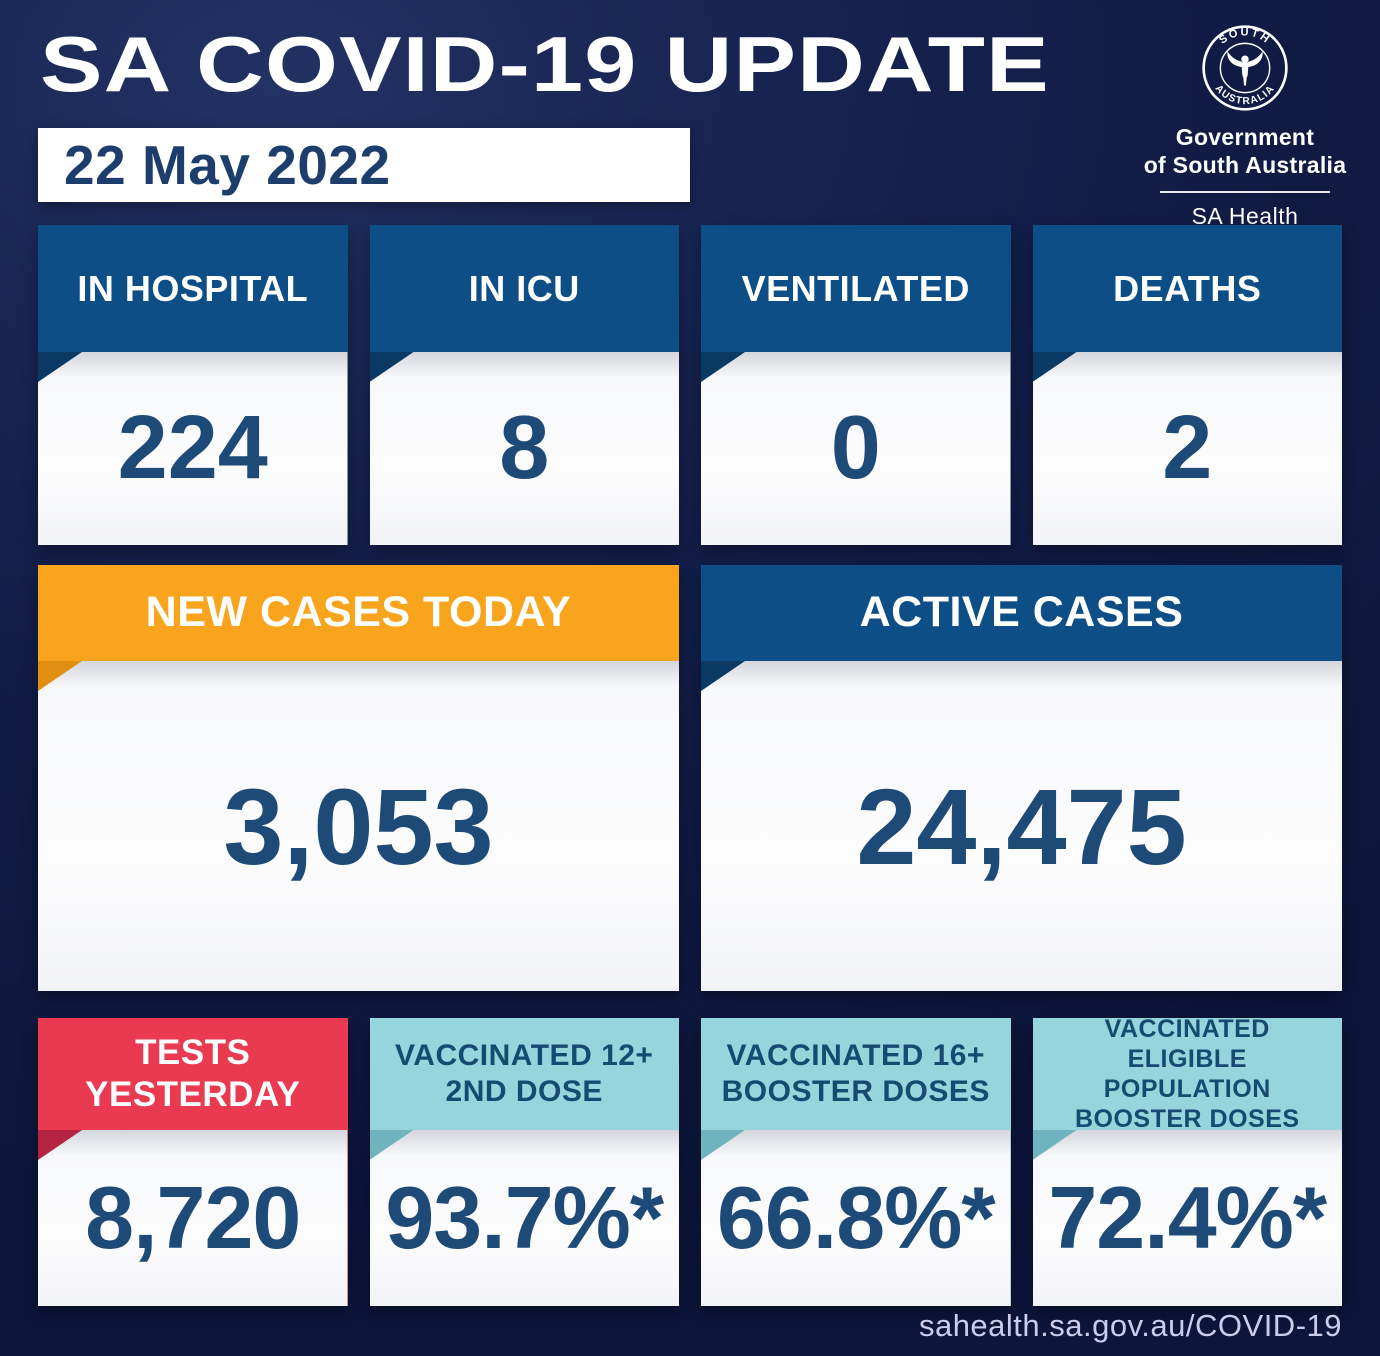  I want to click on card-body: 66.8%*, so click(856, 1218).